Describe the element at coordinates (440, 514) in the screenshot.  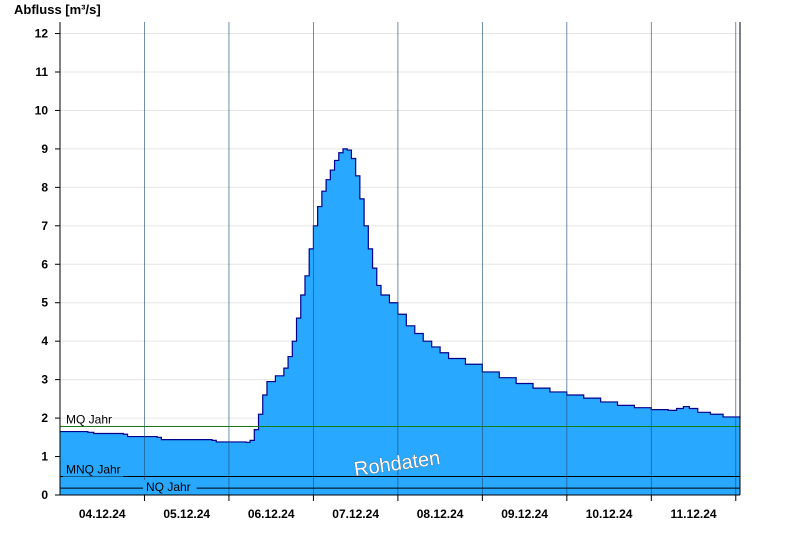
I see `x-tick-label: 08.12.24` at that location.